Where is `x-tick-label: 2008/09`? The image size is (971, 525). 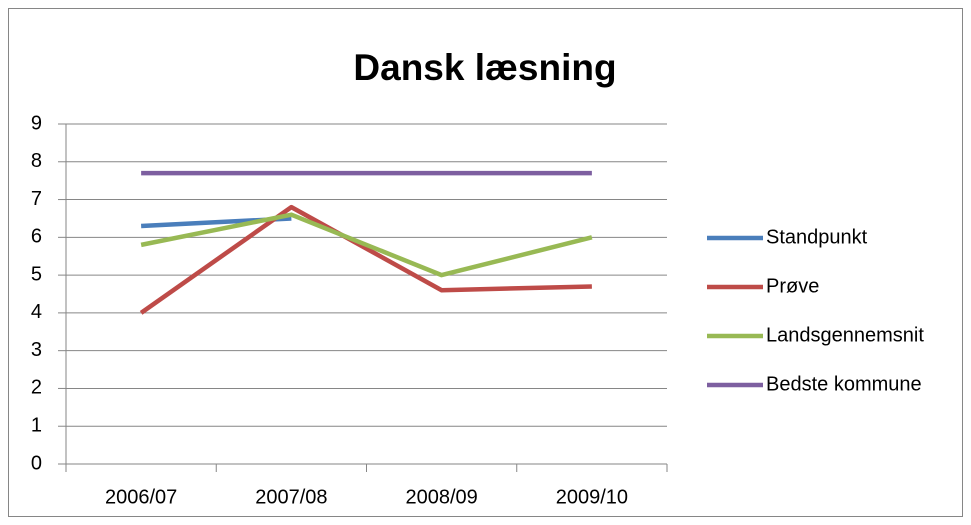
x-tick-label: 2008/09 is located at coordinates (441, 497).